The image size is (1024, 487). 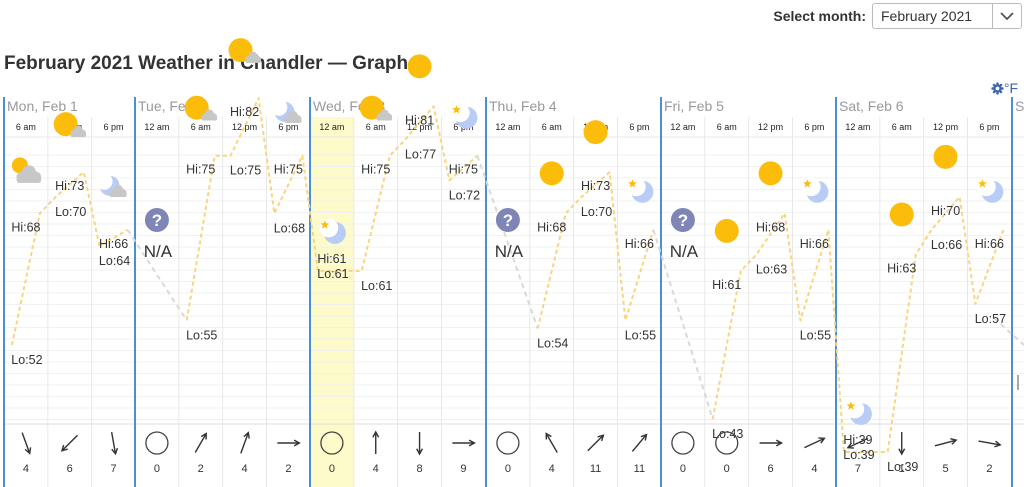 I want to click on question-icon: ?, so click(x=156, y=220).